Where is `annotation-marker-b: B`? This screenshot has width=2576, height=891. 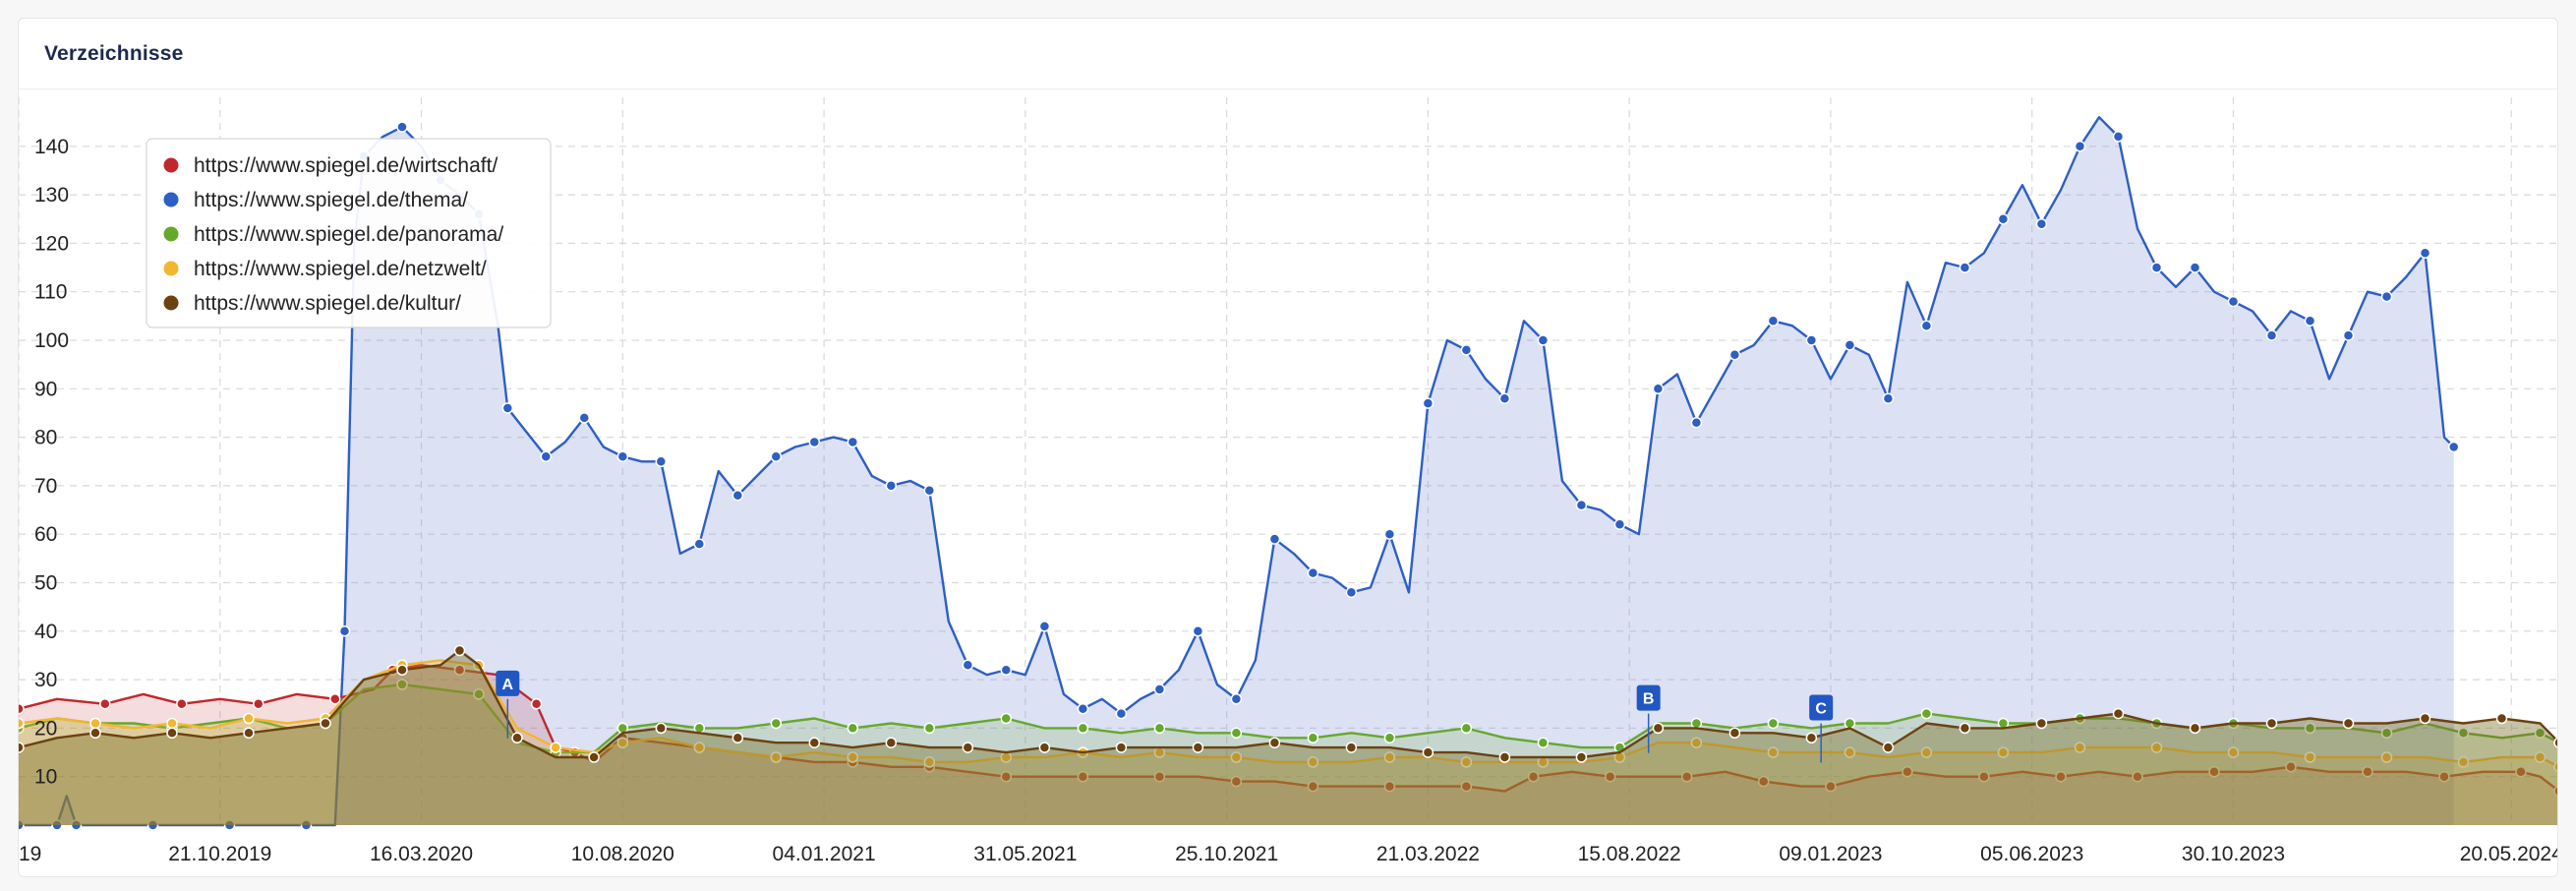
annotation-marker-b: B is located at coordinates (1648, 718).